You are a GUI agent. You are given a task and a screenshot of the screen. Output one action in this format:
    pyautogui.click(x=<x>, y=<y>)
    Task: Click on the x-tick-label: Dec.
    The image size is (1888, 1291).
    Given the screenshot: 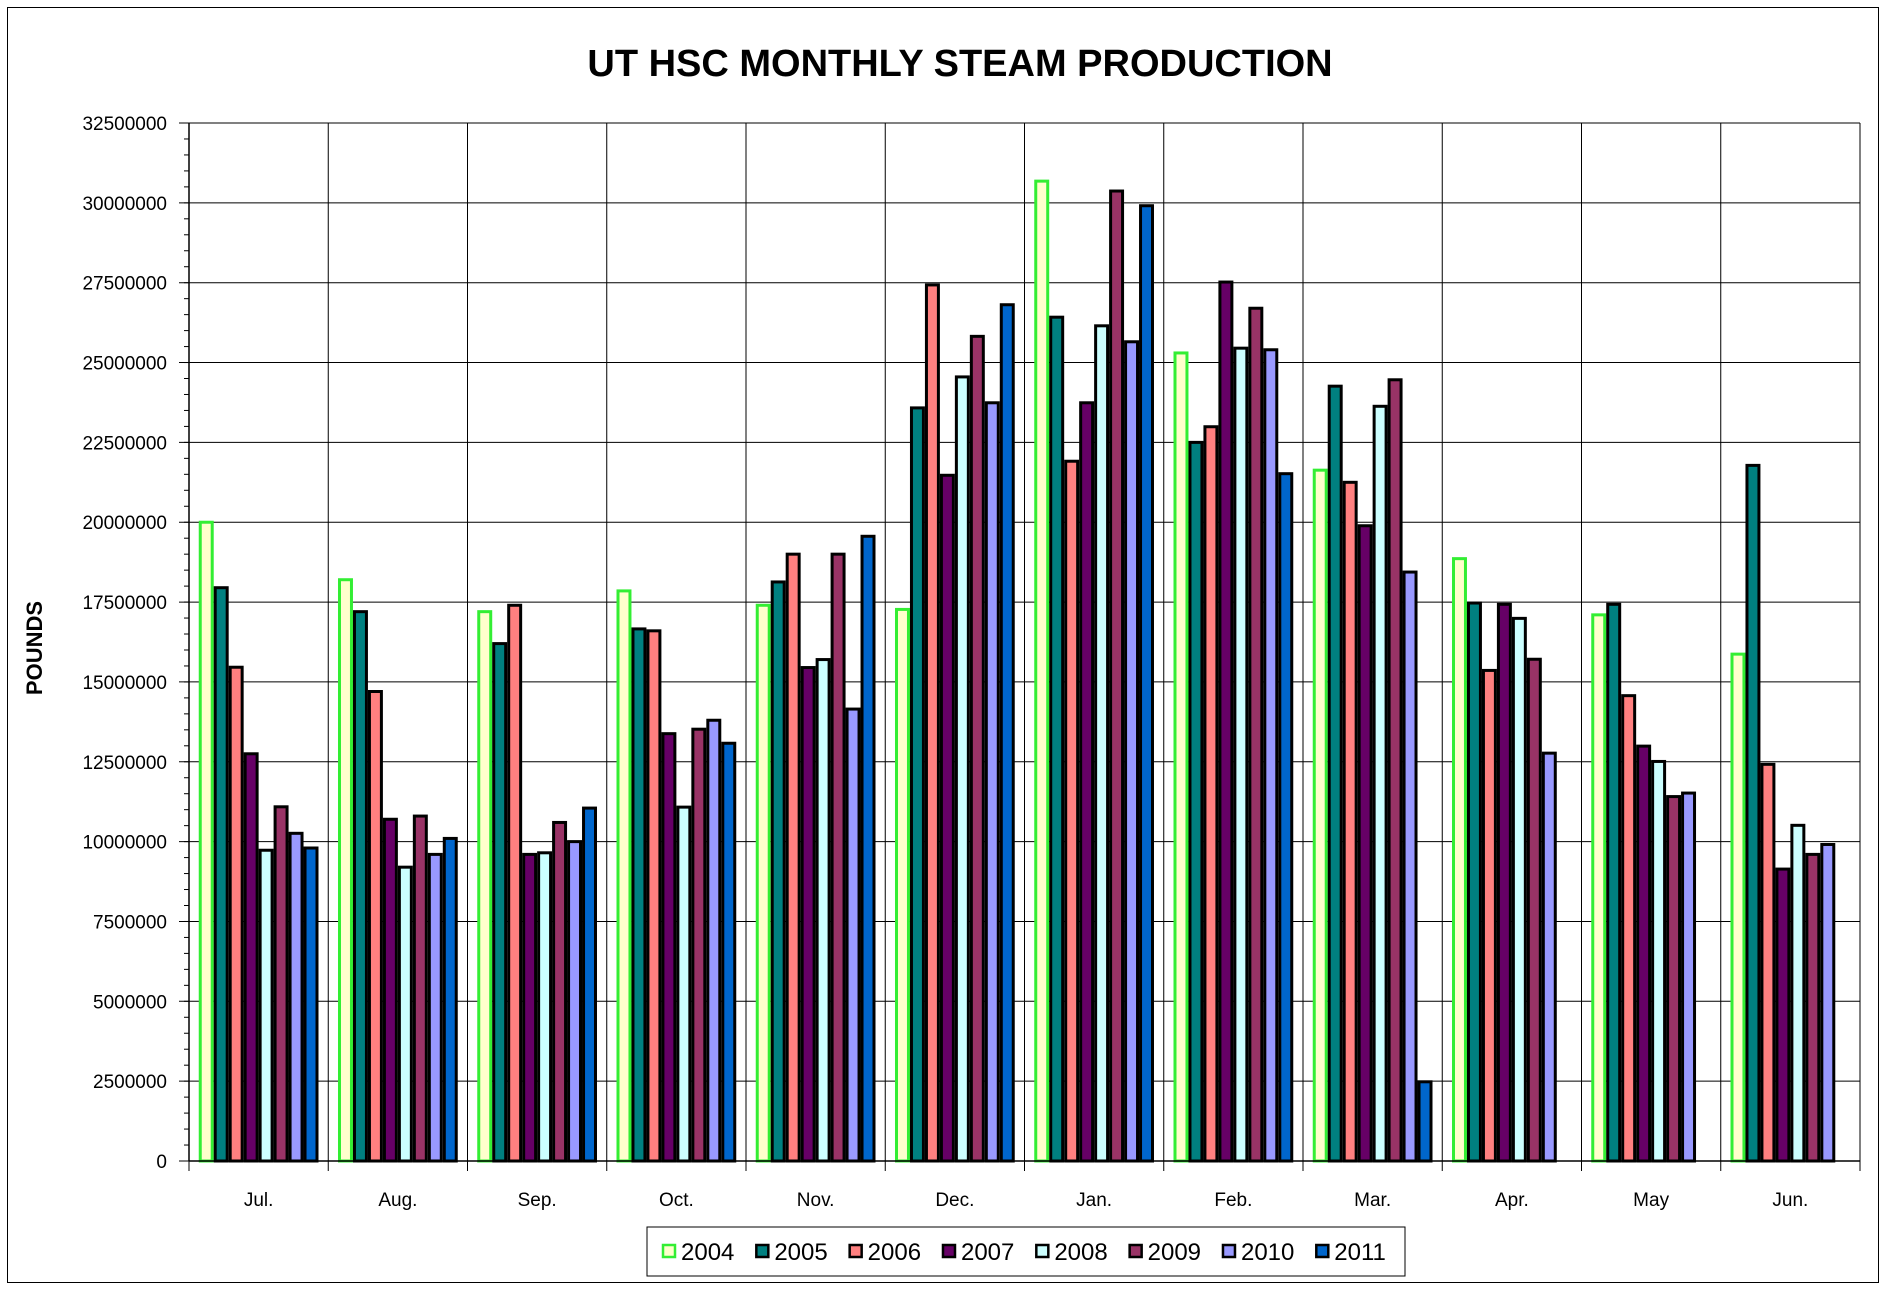 What is the action you would take?
    pyautogui.click(x=954, y=1200)
    